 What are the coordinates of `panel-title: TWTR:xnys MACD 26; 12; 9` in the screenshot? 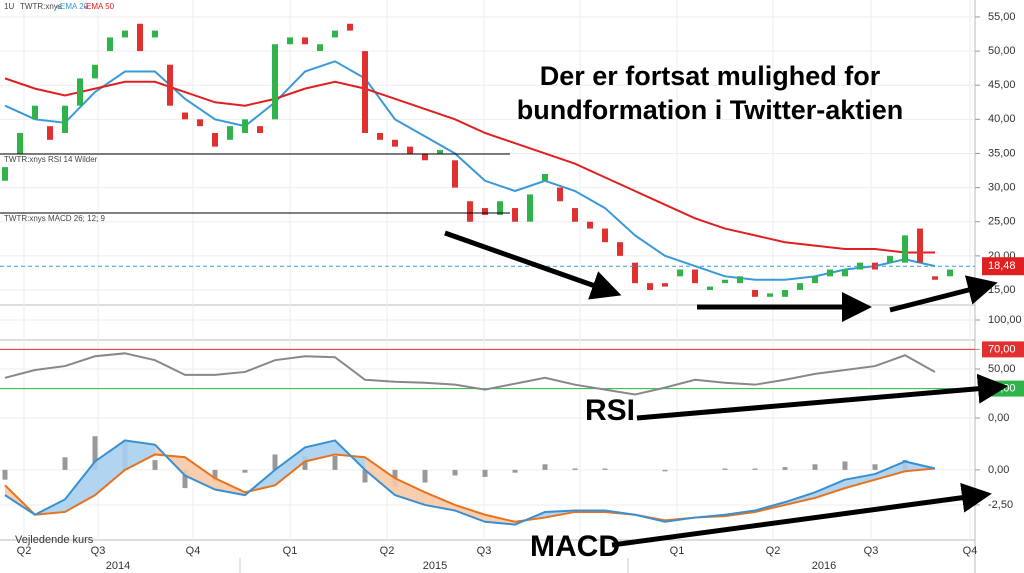 It's located at (54, 218).